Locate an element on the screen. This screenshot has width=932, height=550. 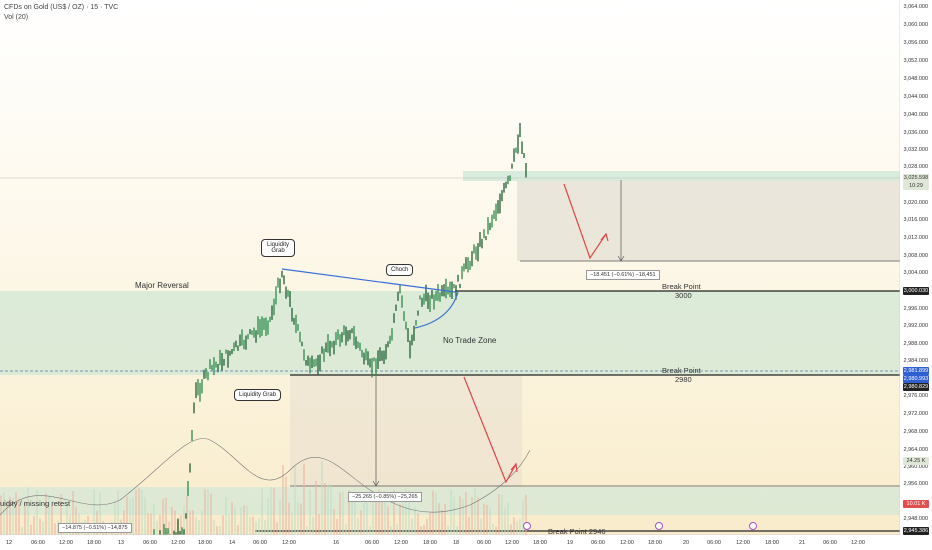
price-tick-label: 2,996.000 is located at coordinates (915, 309).